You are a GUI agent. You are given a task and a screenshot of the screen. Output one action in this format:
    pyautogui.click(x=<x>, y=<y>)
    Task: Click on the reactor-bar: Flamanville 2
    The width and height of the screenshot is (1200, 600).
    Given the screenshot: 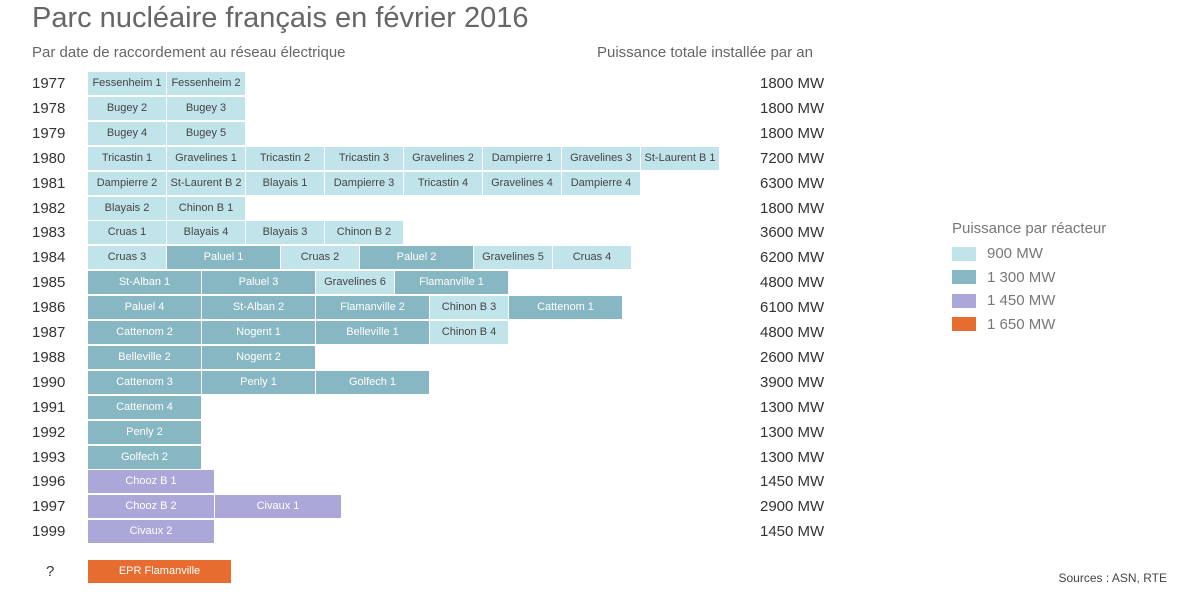 What is the action you would take?
    pyautogui.click(x=373, y=308)
    